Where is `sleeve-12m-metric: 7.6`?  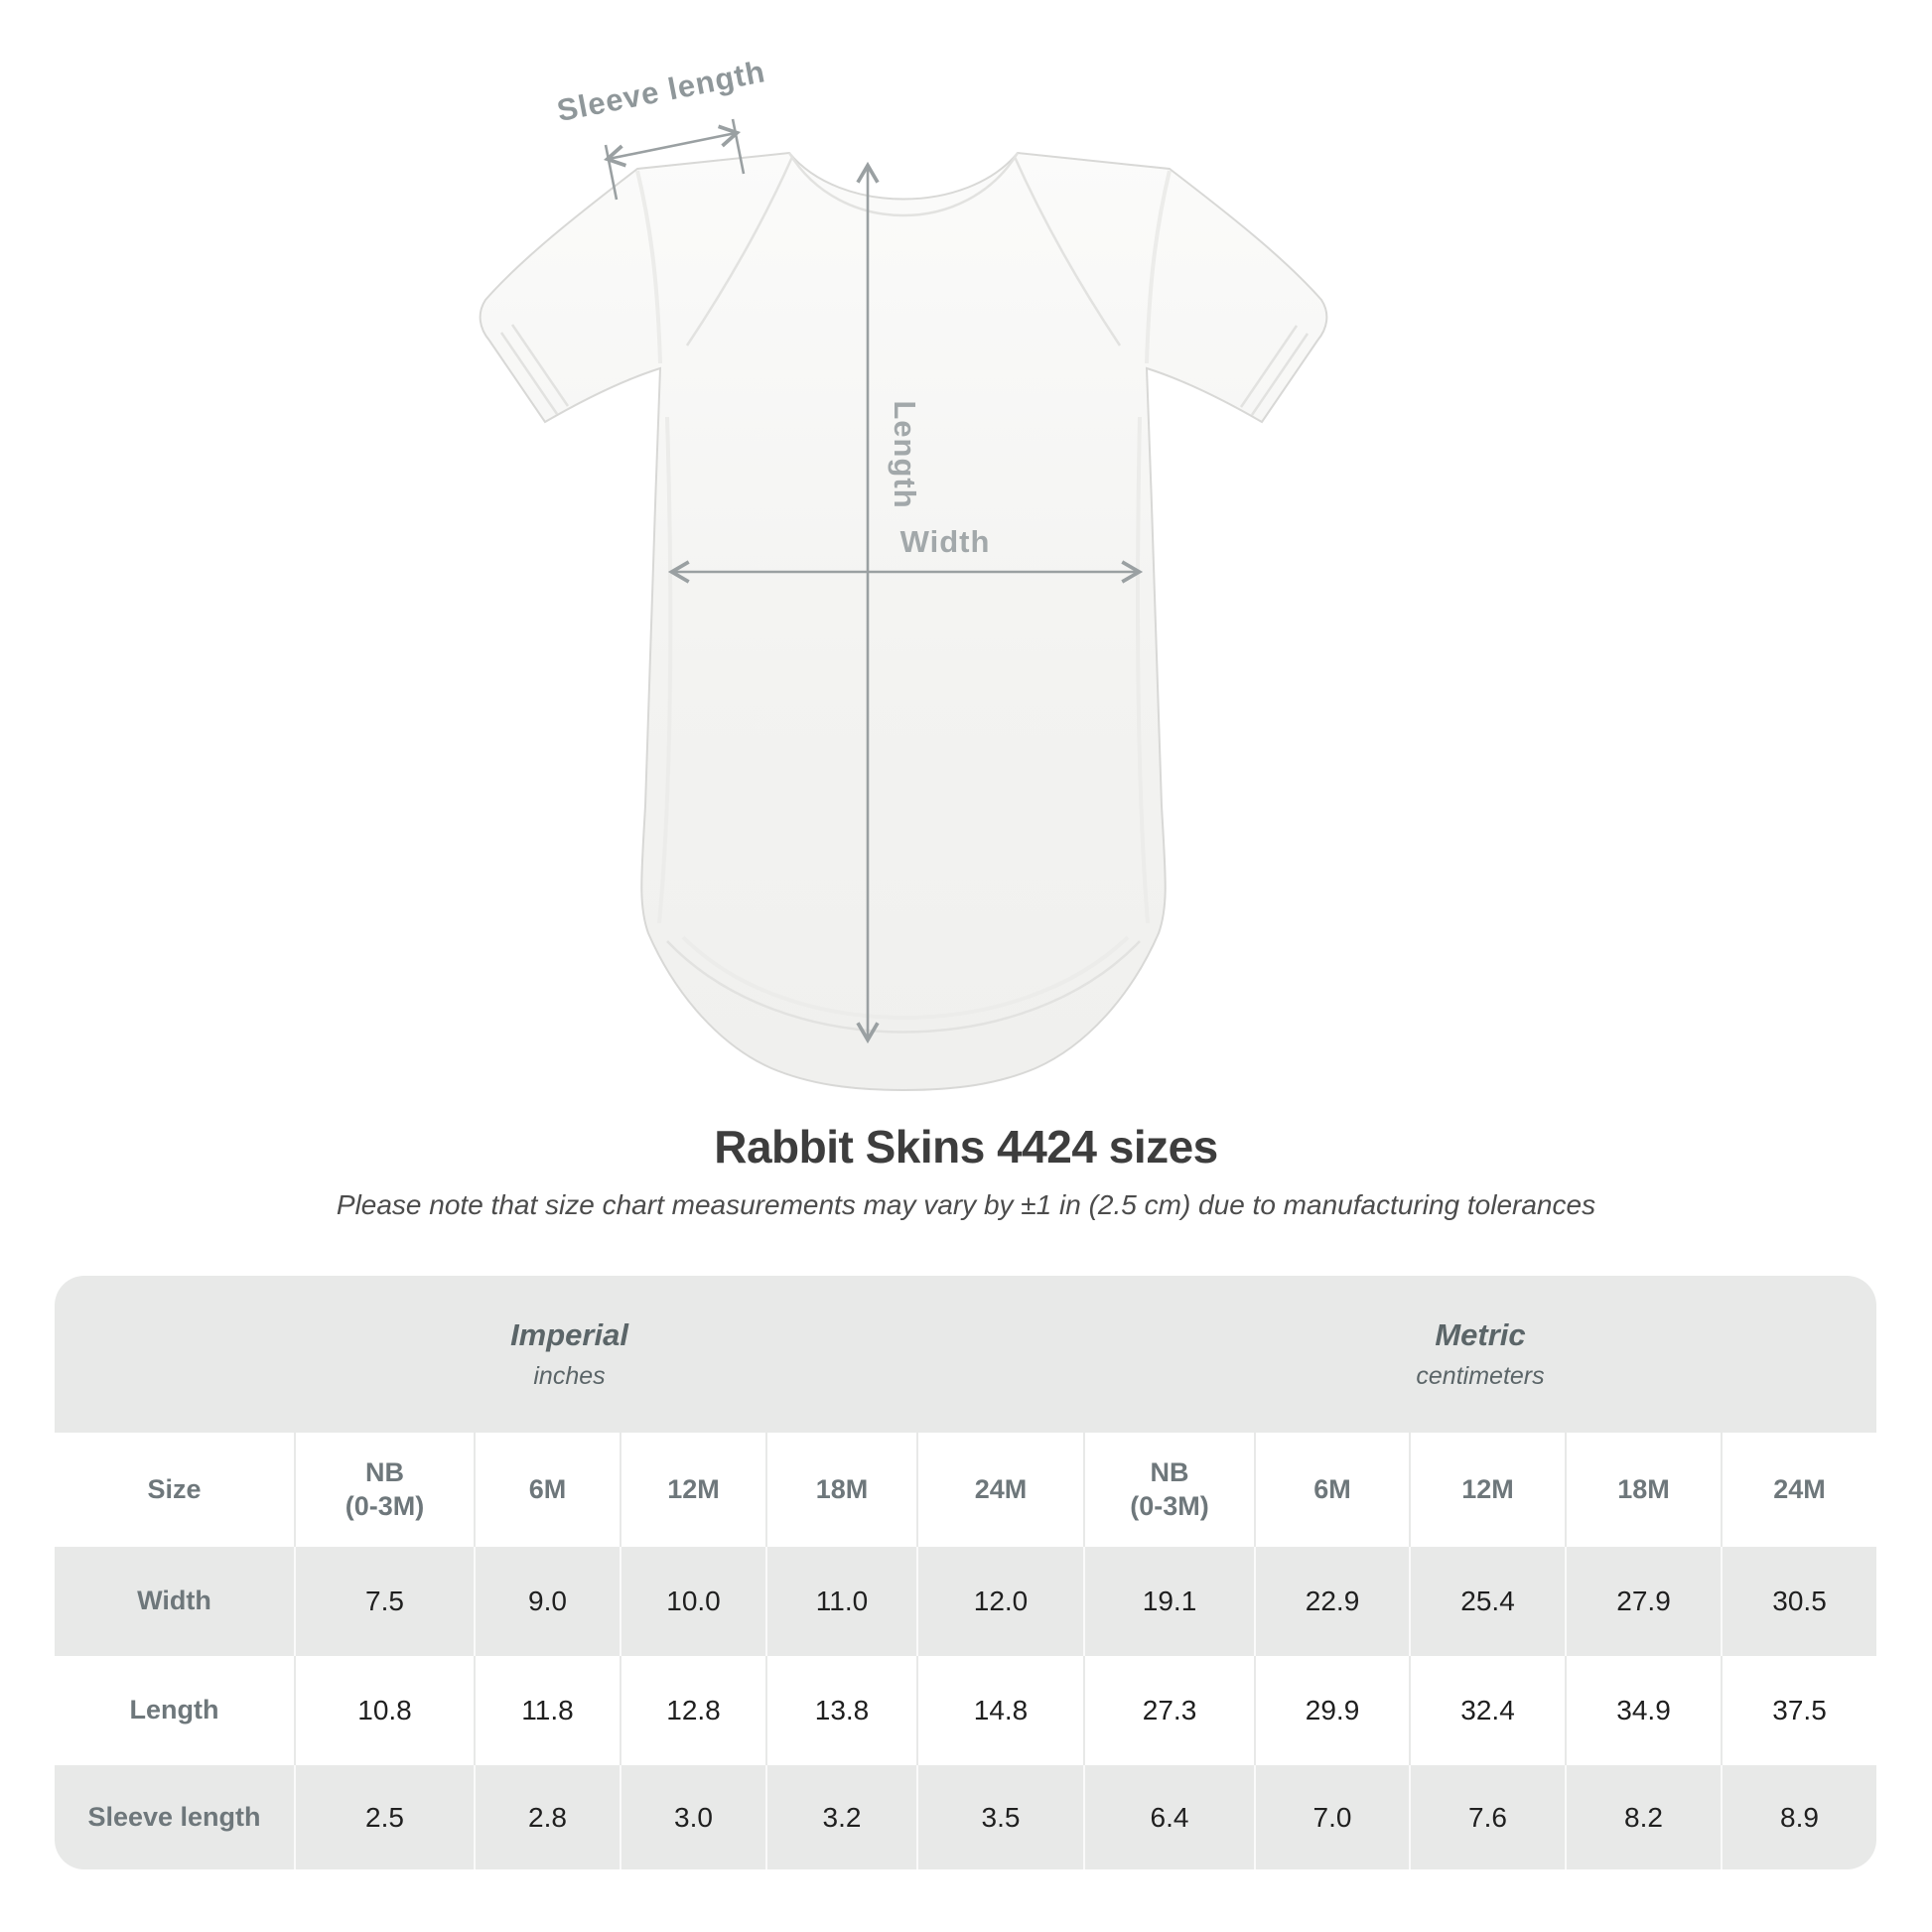 sleeve-12m-metric: 7.6 is located at coordinates (1488, 1817).